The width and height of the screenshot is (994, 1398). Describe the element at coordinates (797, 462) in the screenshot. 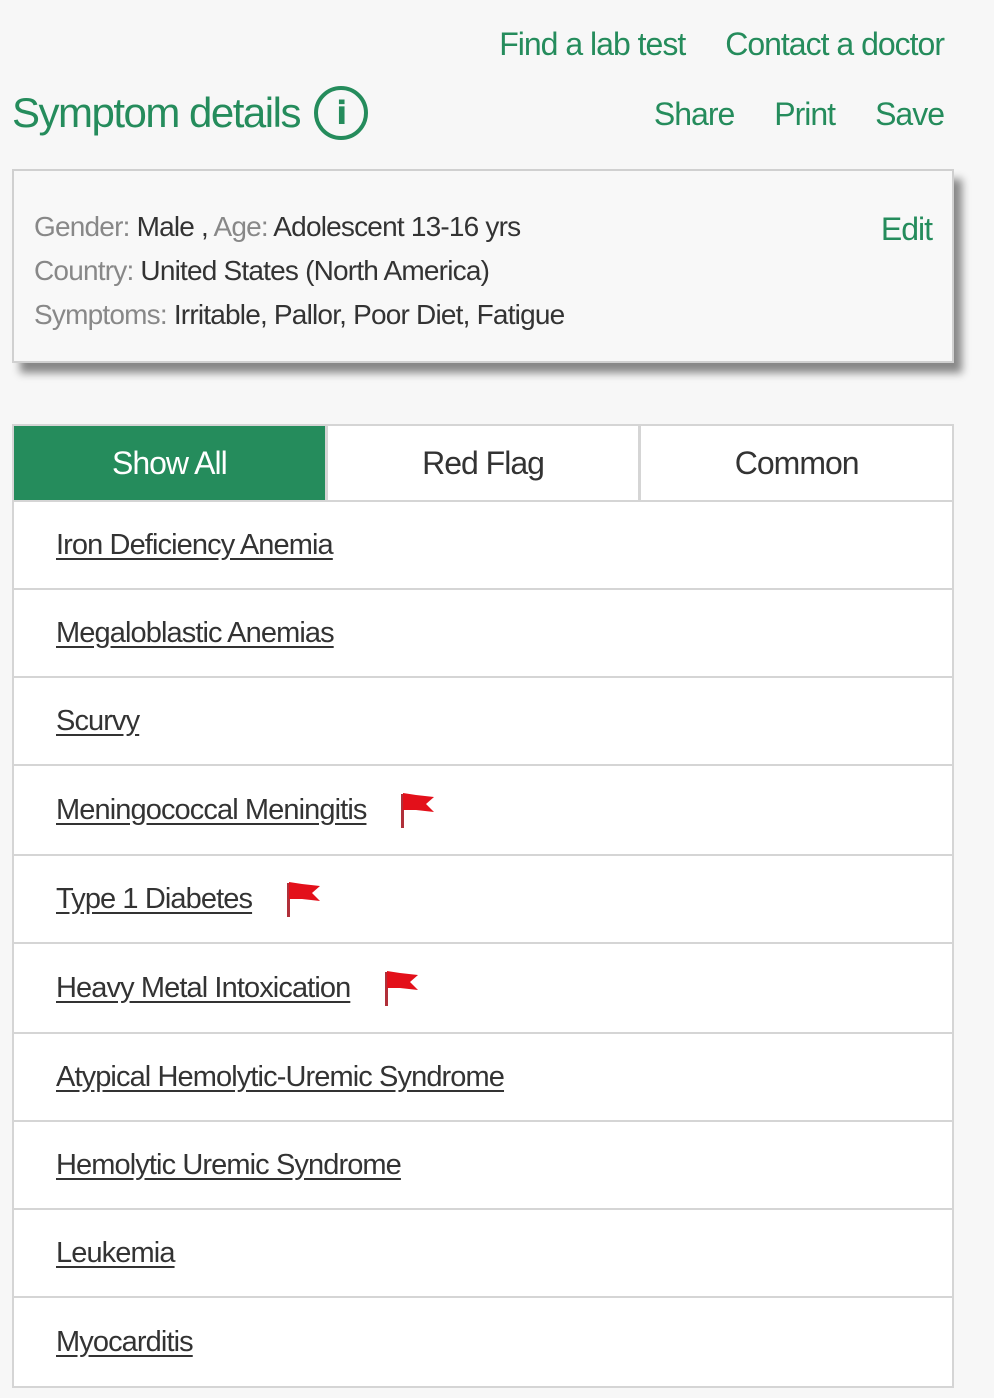

I see `tab-common: Common` at that location.